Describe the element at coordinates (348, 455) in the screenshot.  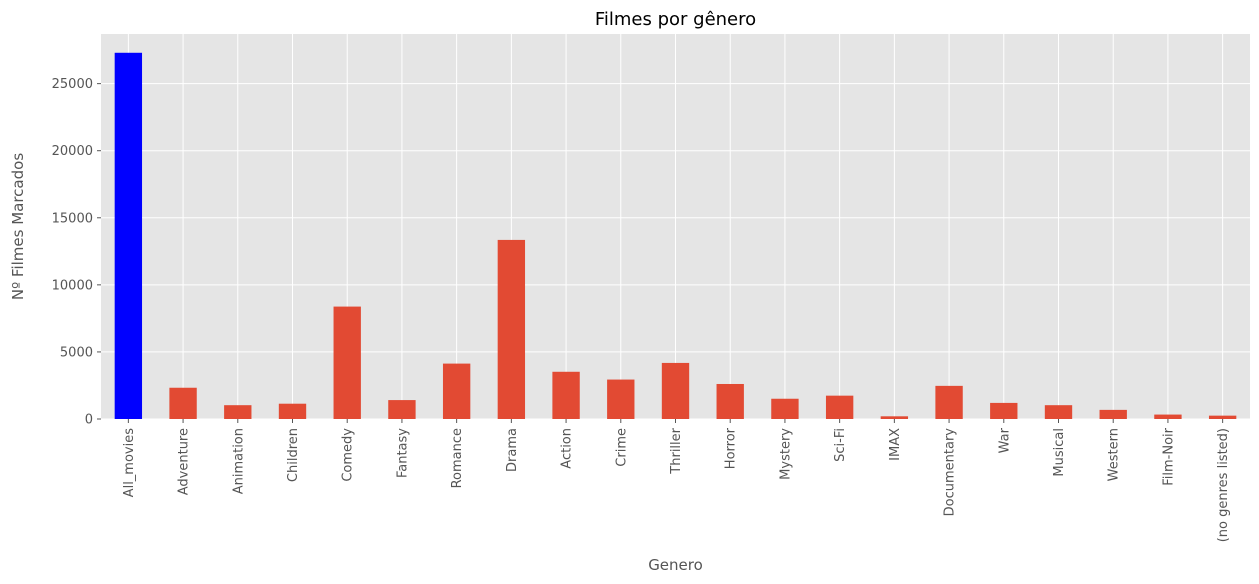
I see `x-tick-label: Comedy` at that location.